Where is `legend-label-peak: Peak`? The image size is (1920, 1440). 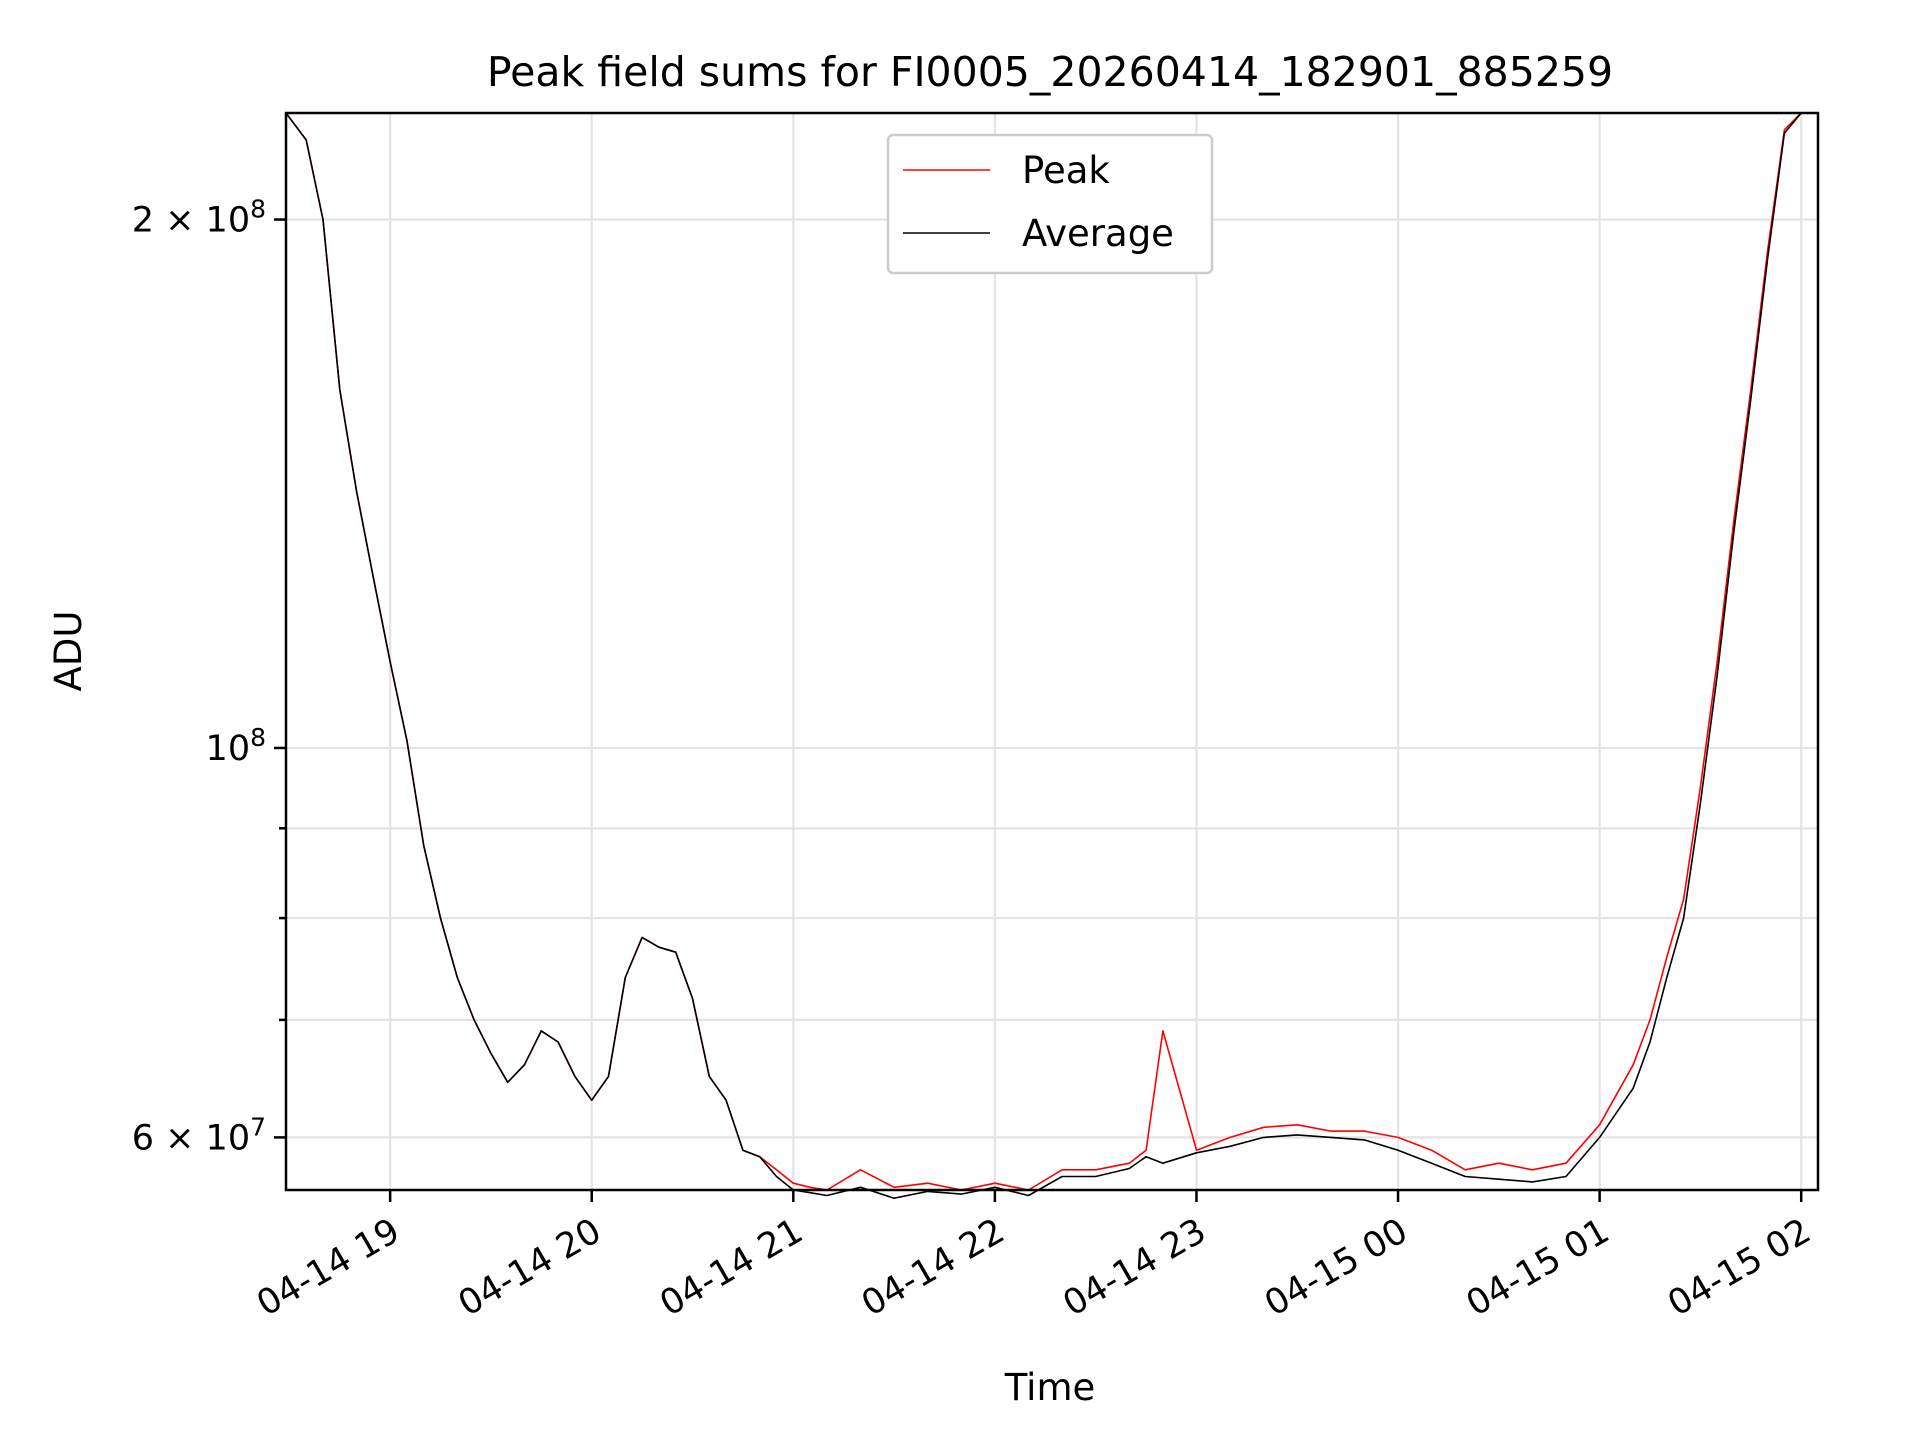 legend-label-peak: Peak is located at coordinates (1066, 170).